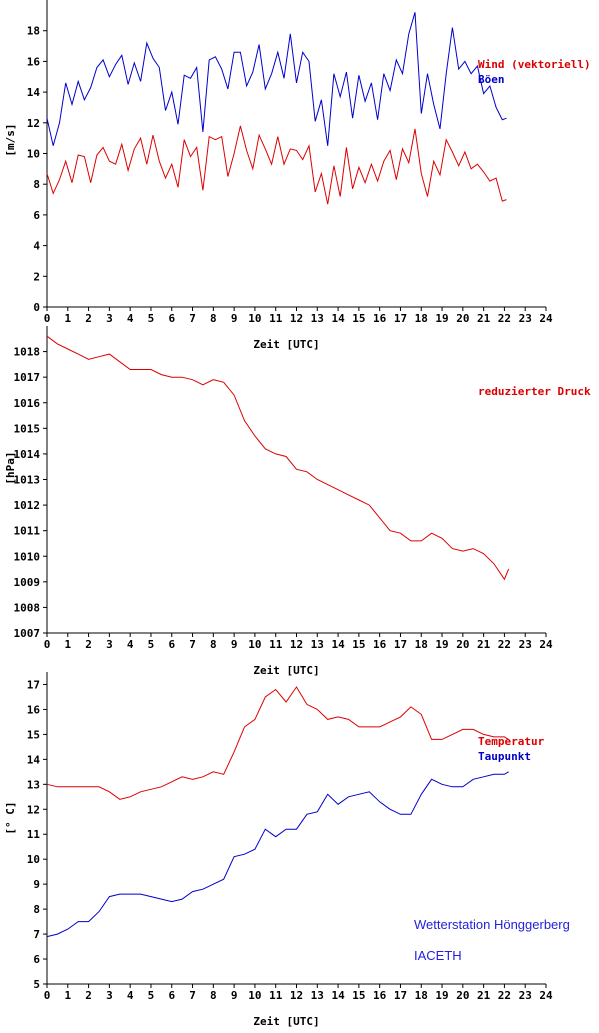 The height and width of the screenshot is (1033, 599). Describe the element at coordinates (10, 817) in the screenshot. I see `y-axis-label: [° C]` at that location.